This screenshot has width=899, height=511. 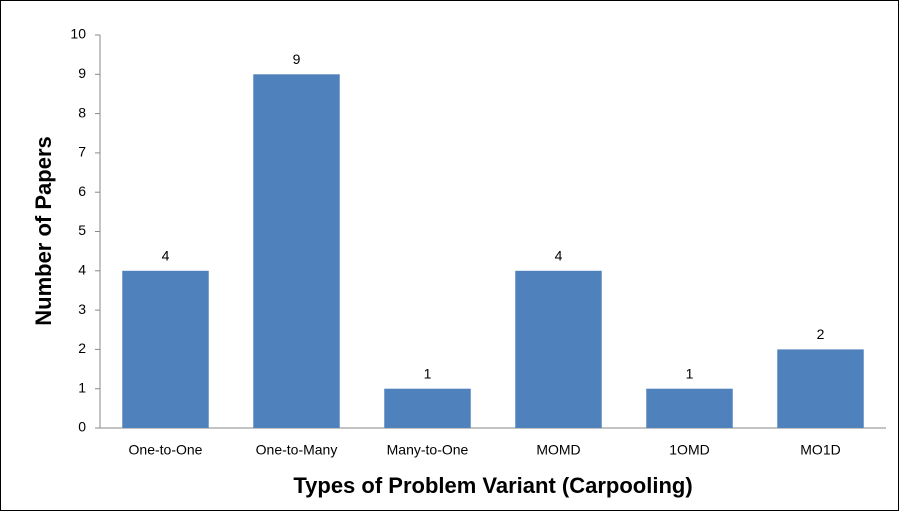 I want to click on y-tick-label: 9, so click(x=82, y=73).